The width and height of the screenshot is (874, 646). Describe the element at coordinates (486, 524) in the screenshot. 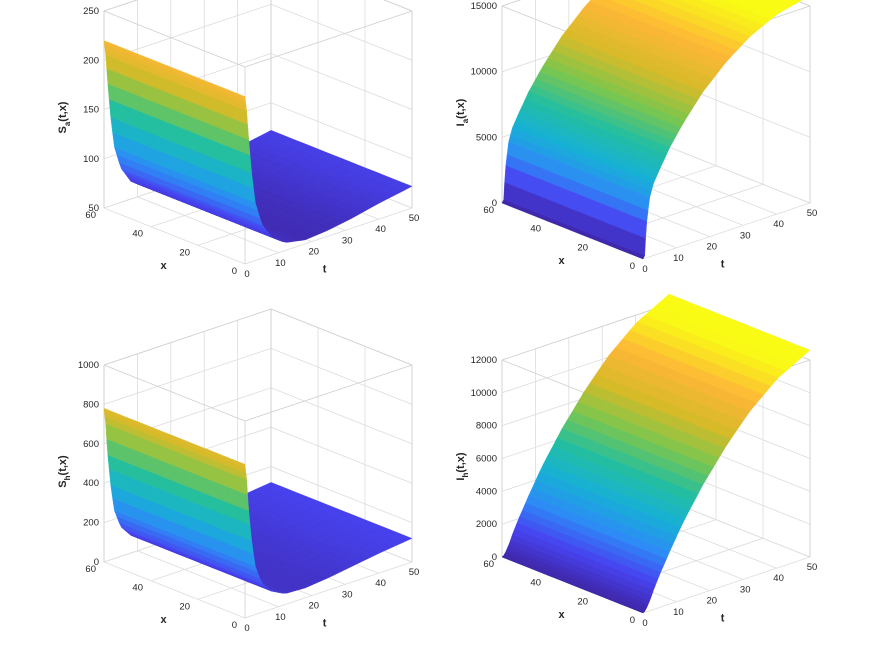

I see `z-tick-label: 2000` at that location.